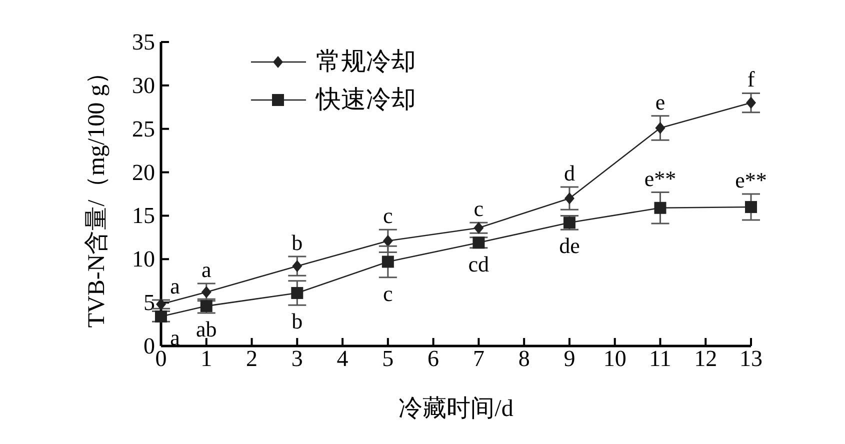  I want to click on x-tick-label: 11, so click(660, 358).